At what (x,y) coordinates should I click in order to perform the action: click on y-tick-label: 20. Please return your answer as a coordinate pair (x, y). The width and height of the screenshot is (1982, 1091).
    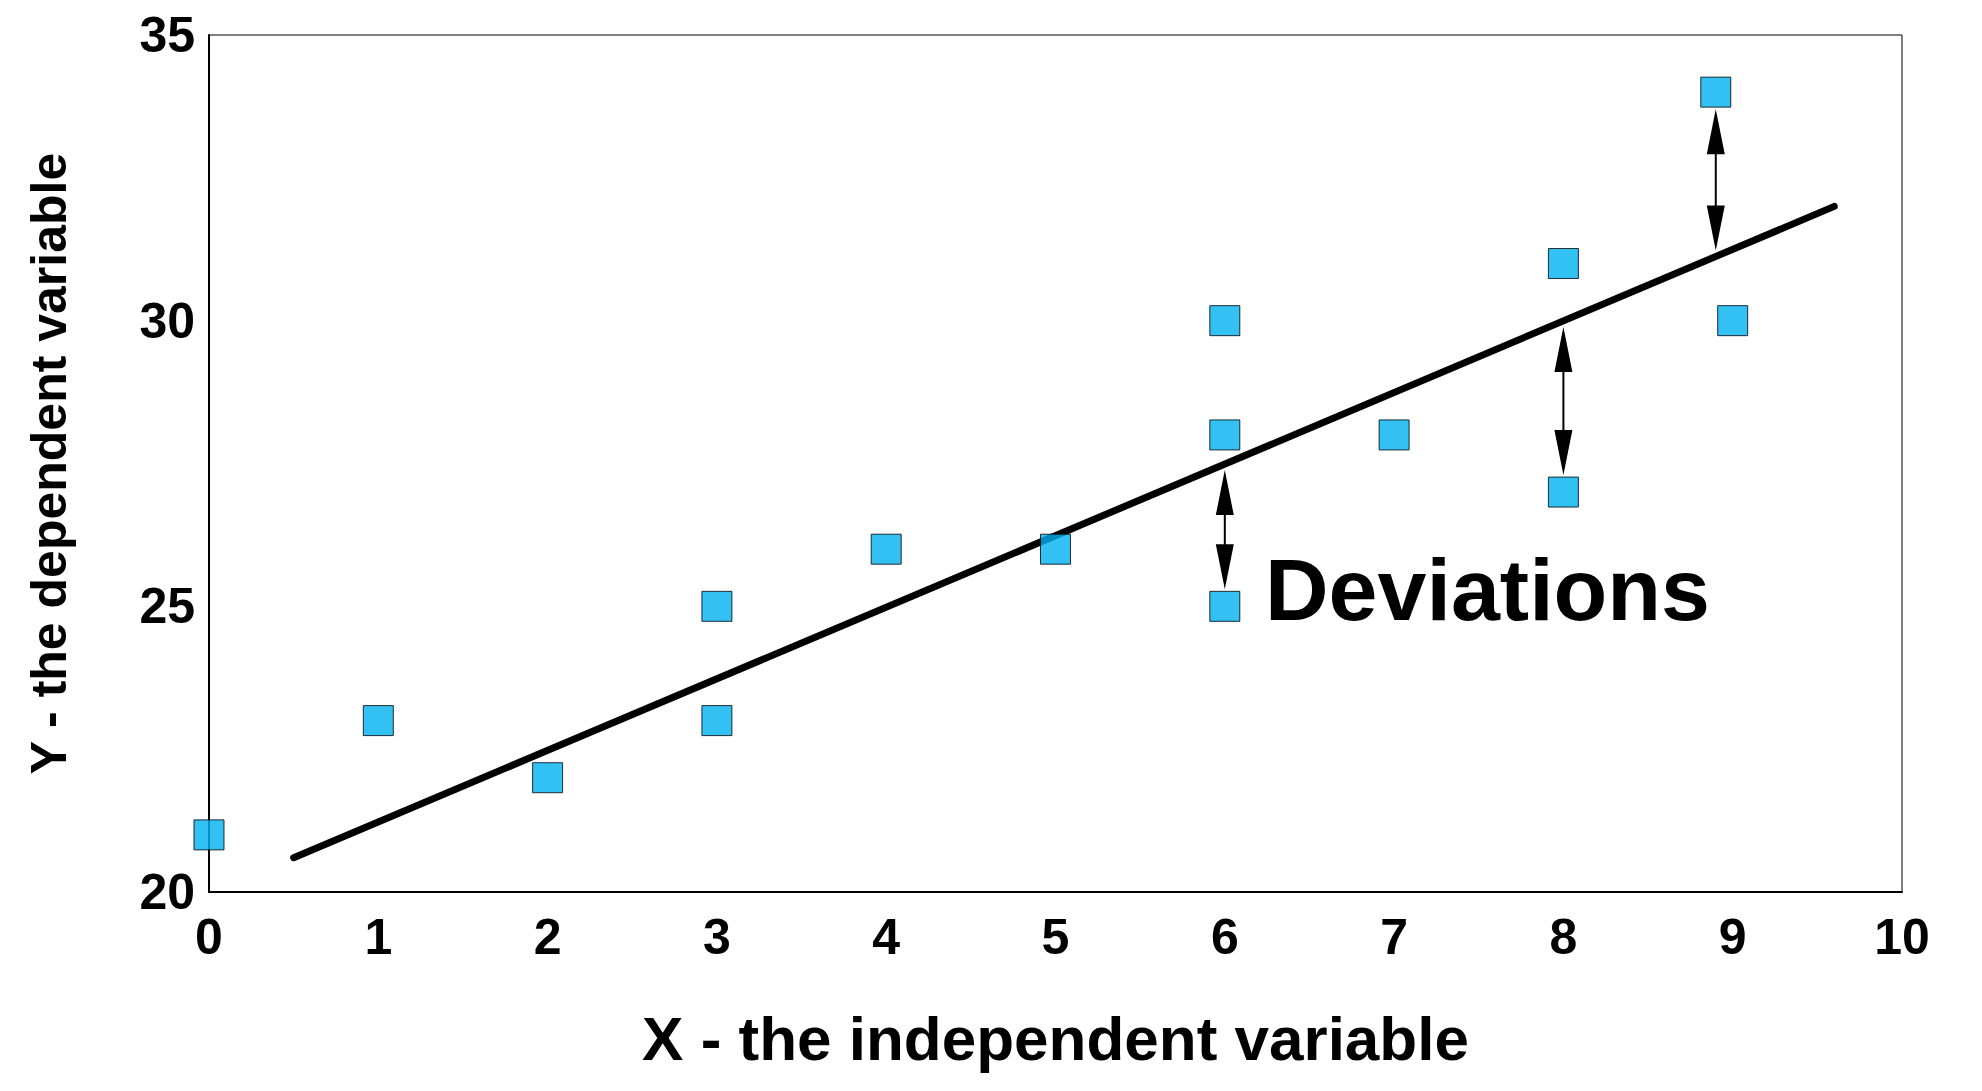
    Looking at the image, I should click on (167, 892).